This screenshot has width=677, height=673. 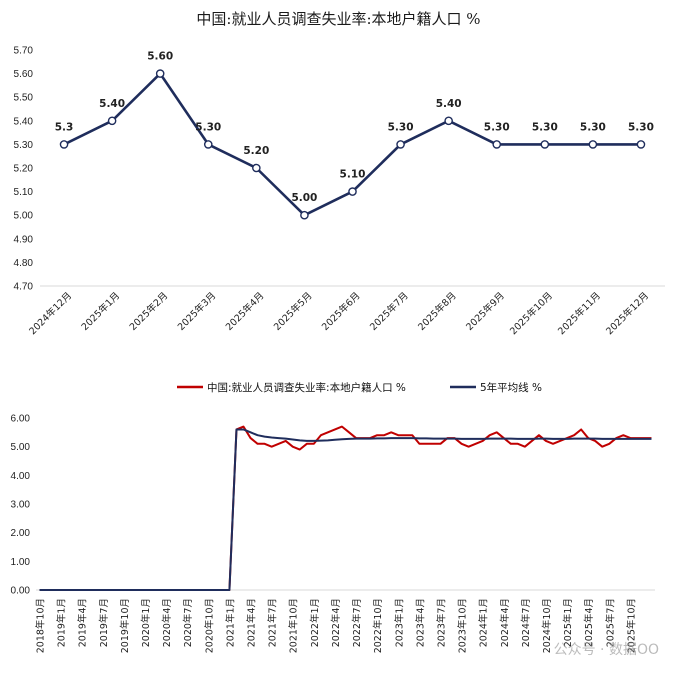 I want to click on x-tick-label: 2021年7月, so click(x=273, y=622).